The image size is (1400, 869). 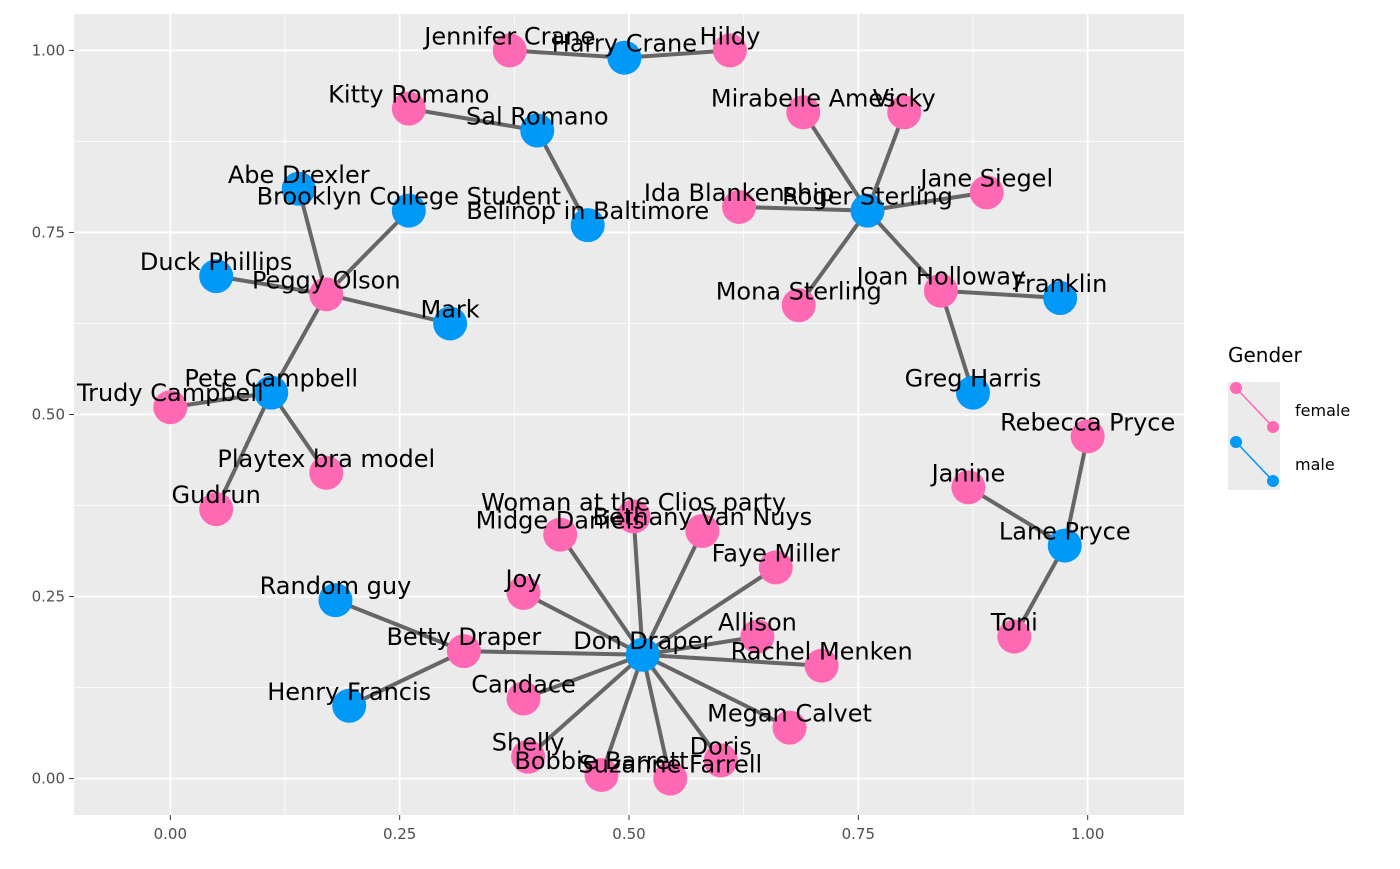 What do you see at coordinates (803, 98) in the screenshot?
I see `node-label-mirabelle-ames: Mirabelle Ames` at bounding box center [803, 98].